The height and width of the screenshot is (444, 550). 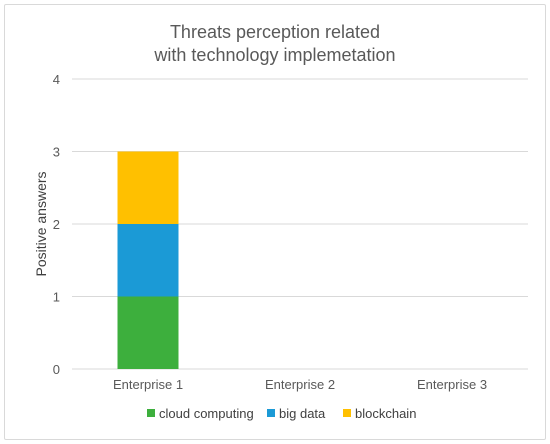 I want to click on legend-label: blockchain, so click(x=385, y=413).